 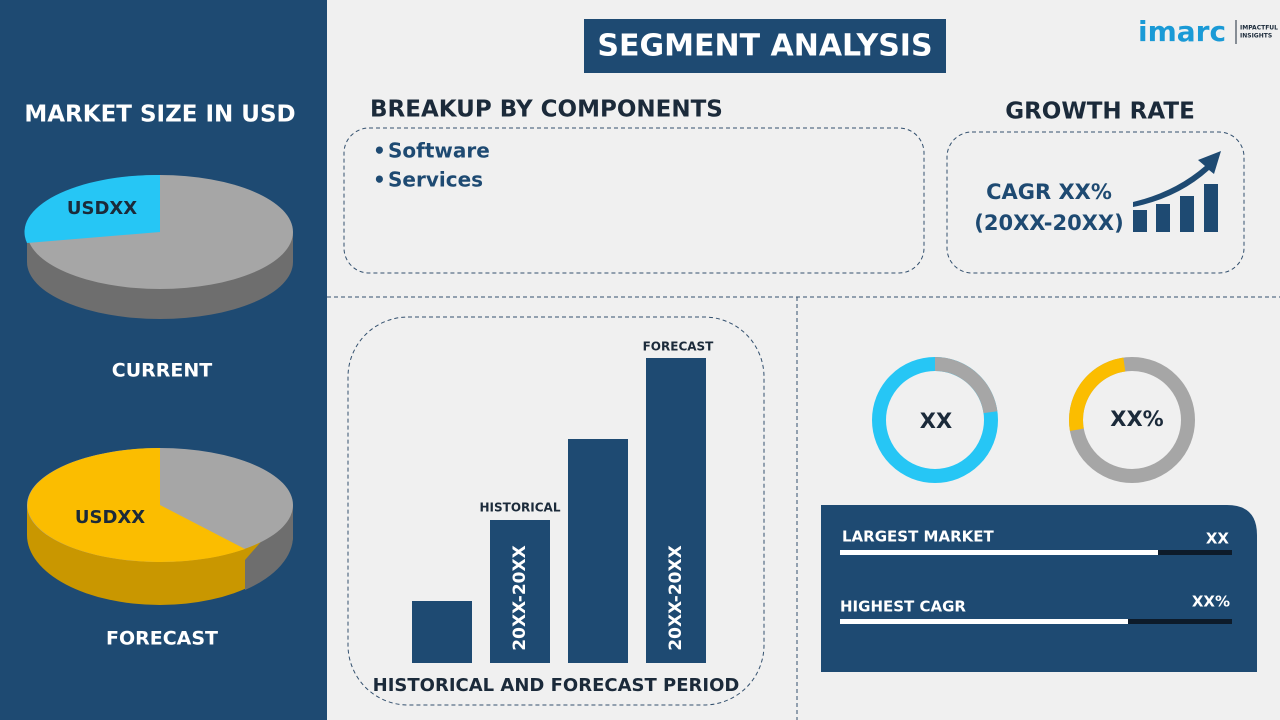 I want to click on historical-label: HISTORICAL, so click(x=520, y=508).